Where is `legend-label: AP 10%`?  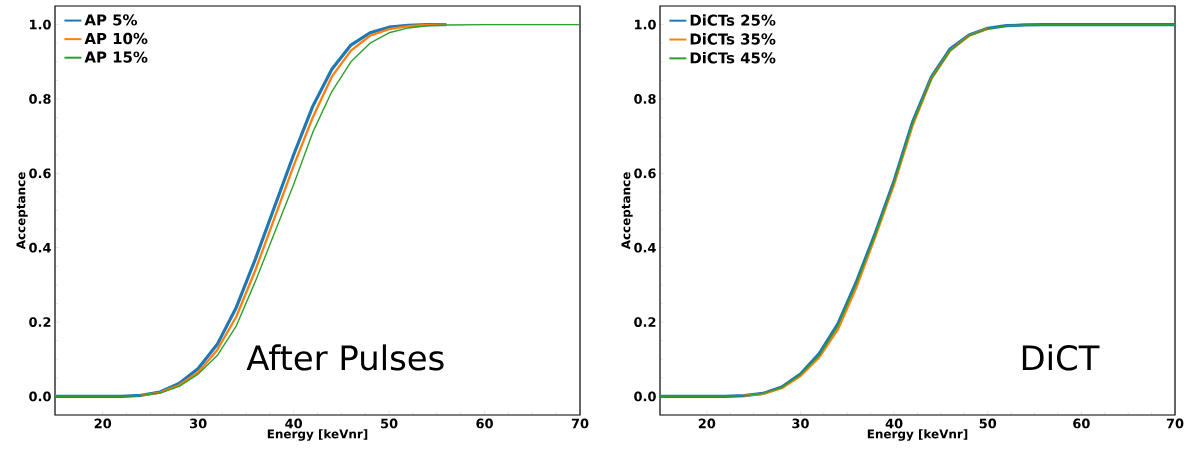 legend-label: AP 10% is located at coordinates (116, 38).